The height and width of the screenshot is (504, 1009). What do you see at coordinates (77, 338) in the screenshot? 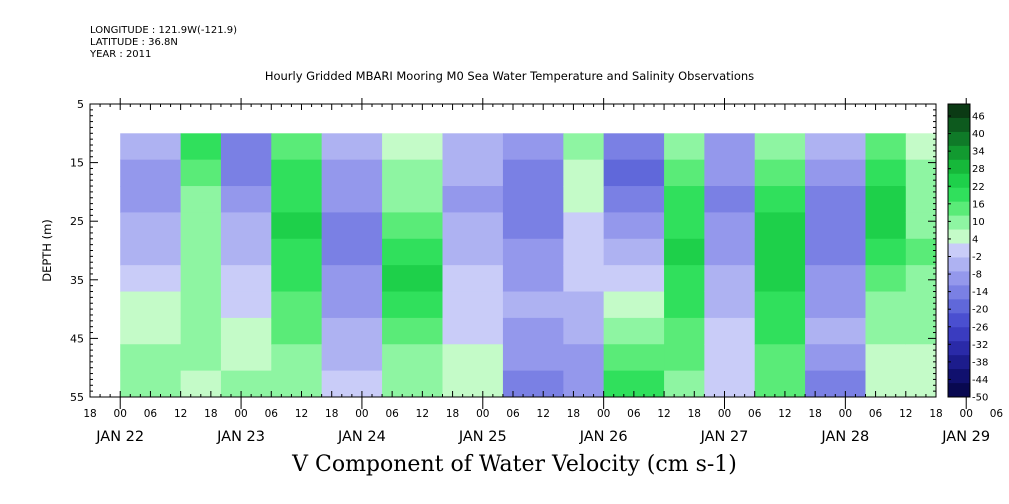
I see `y-tick-label: 45` at bounding box center [77, 338].